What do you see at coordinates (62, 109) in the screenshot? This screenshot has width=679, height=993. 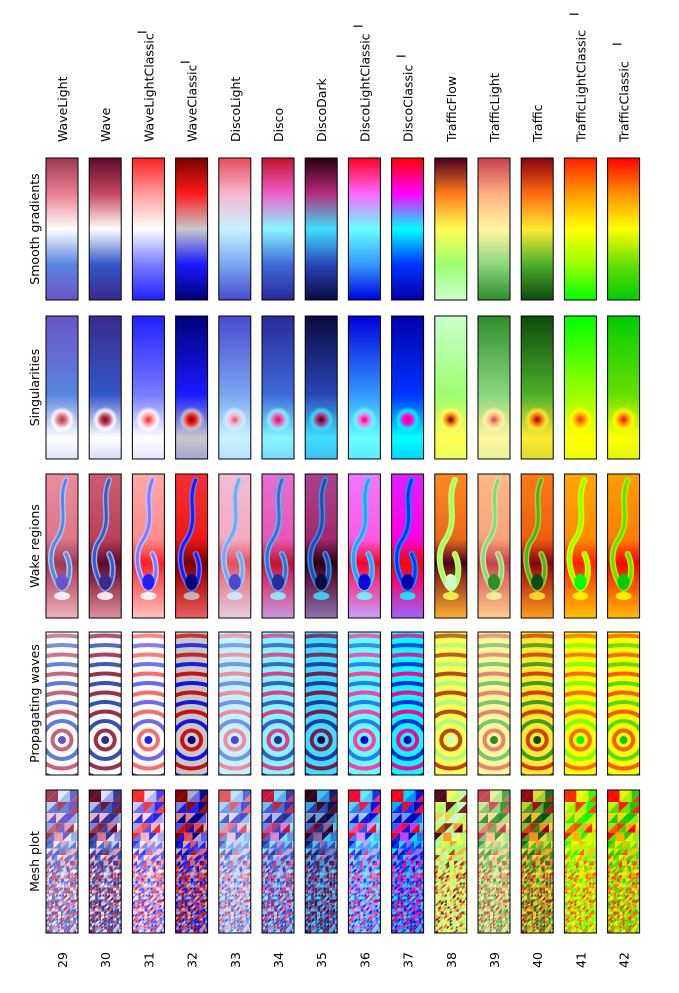 I see `scheme-name-label: WaveLight` at bounding box center [62, 109].